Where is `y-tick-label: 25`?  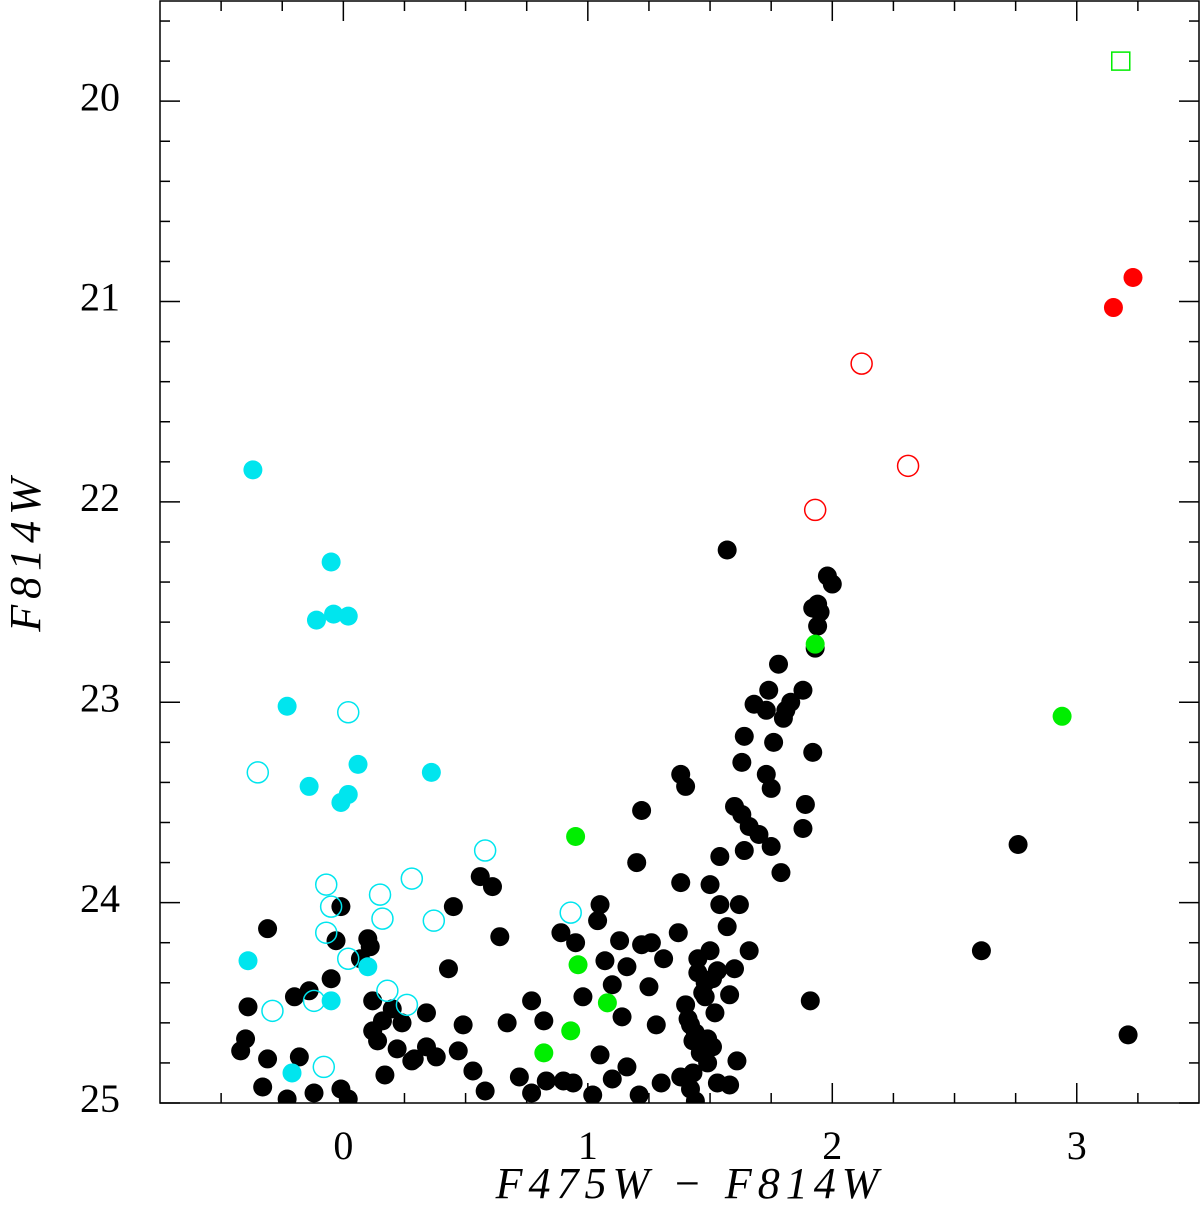 y-tick-label: 25 is located at coordinates (100, 1098).